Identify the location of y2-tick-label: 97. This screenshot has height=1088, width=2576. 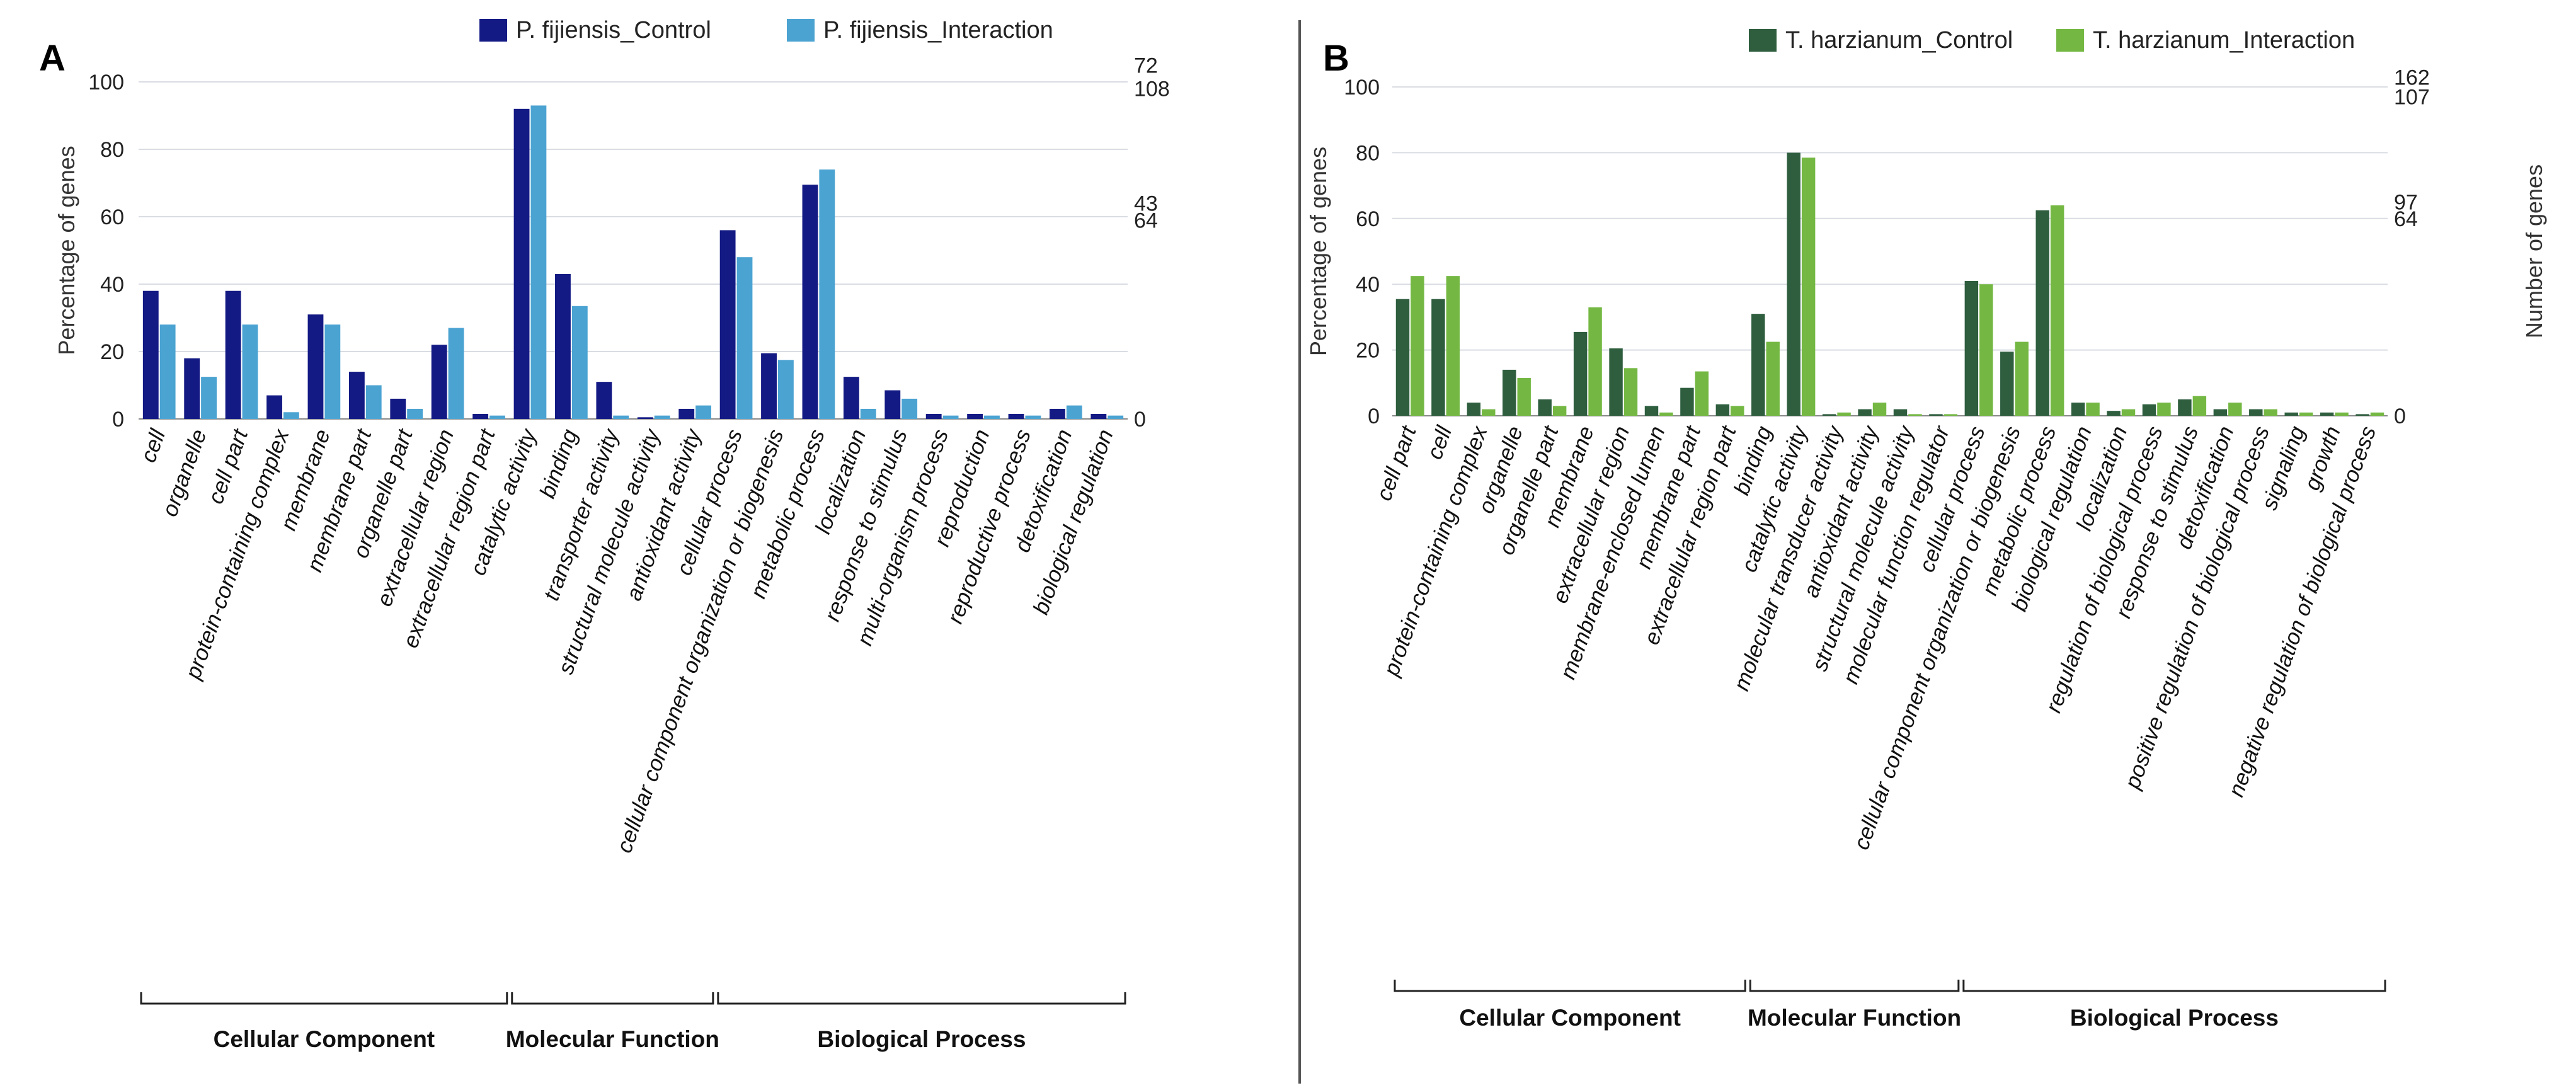
(2406, 203).